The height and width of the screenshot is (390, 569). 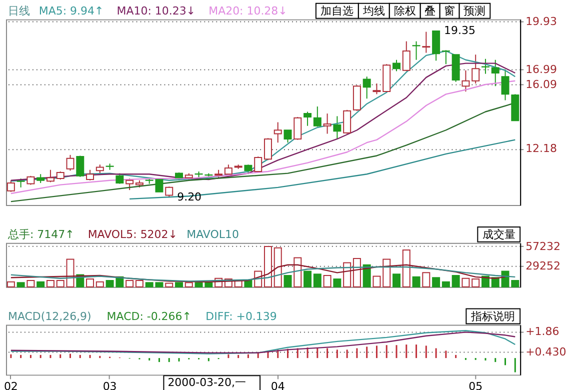 What do you see at coordinates (541, 69) in the screenshot?
I see `y-tick-label: 16.99` at bounding box center [541, 69].